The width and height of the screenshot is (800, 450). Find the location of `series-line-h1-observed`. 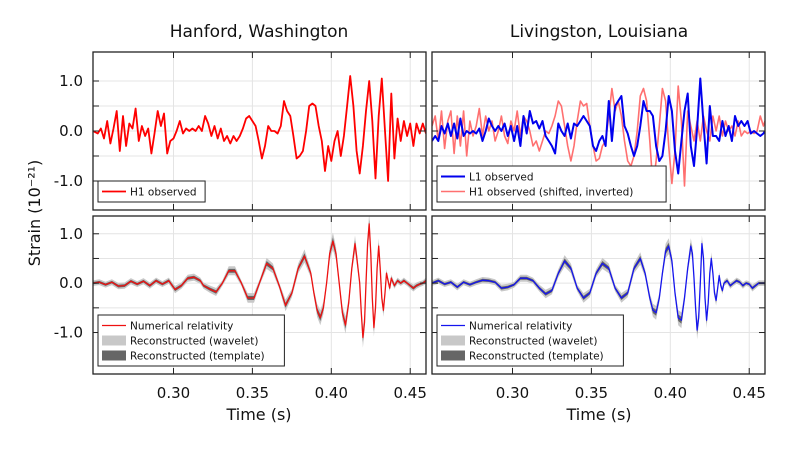

series-line-h1-observed is located at coordinates (259, 128).